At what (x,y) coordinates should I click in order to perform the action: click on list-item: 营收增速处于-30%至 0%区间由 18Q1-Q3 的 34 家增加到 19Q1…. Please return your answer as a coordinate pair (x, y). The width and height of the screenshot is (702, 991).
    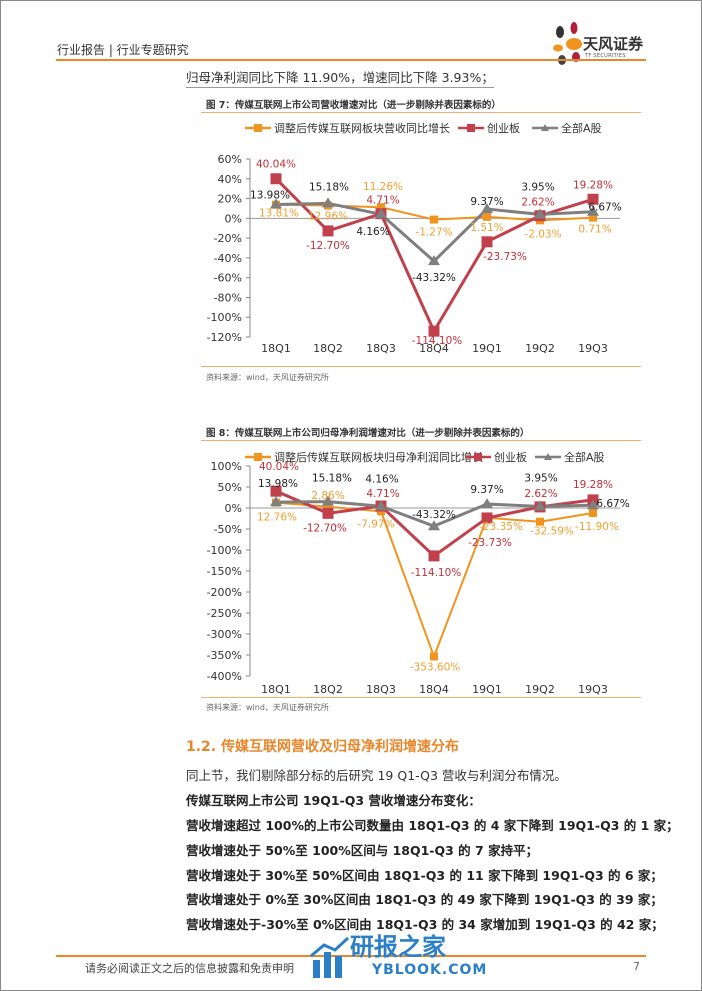
    Looking at the image, I should click on (425, 924).